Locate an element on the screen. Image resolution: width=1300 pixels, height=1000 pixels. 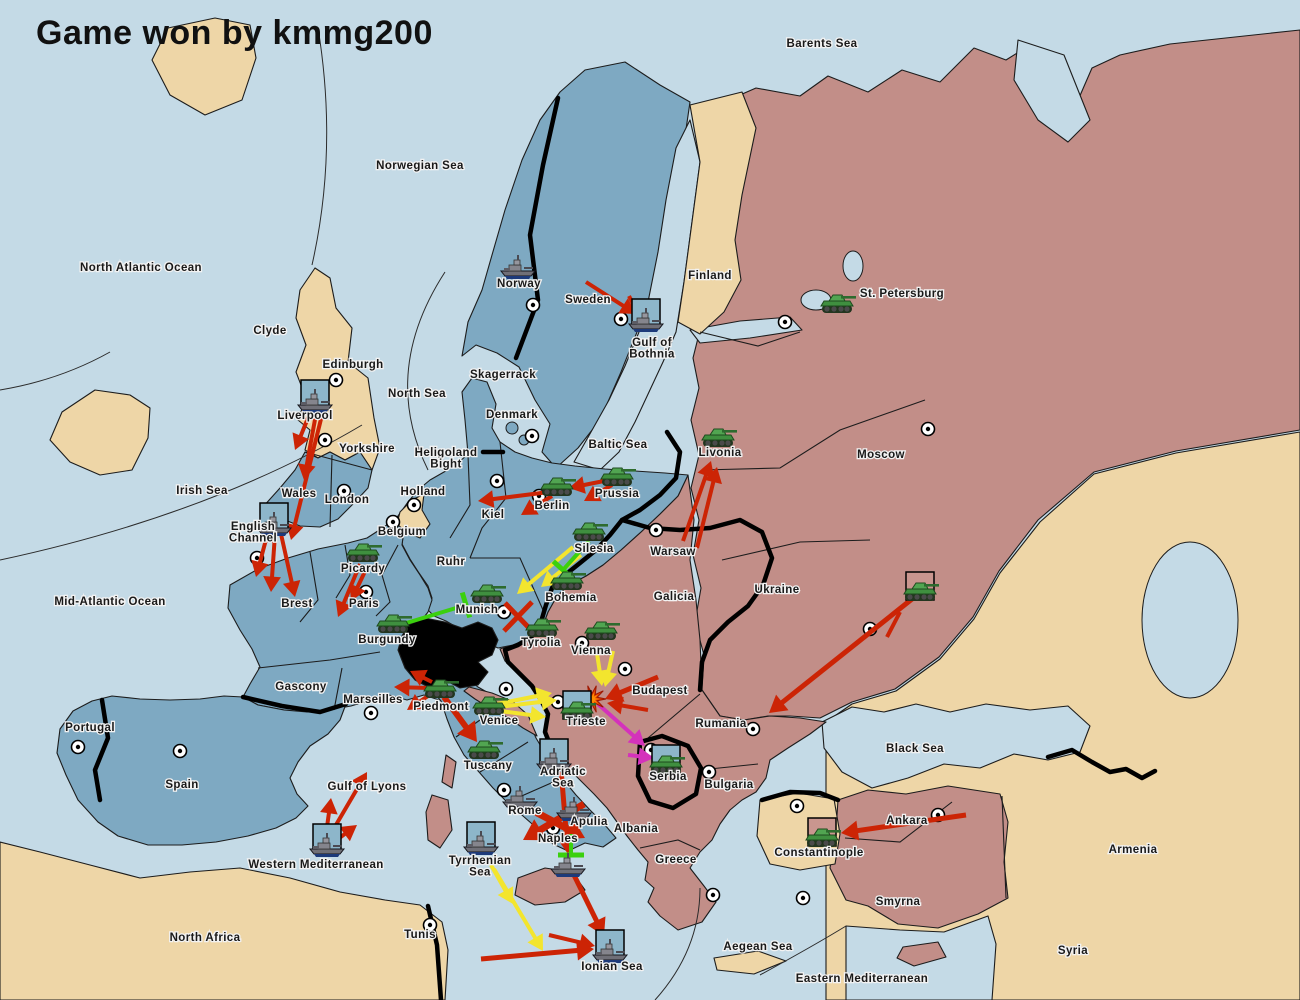
army-unit-constantinople is located at coordinates (823, 832).